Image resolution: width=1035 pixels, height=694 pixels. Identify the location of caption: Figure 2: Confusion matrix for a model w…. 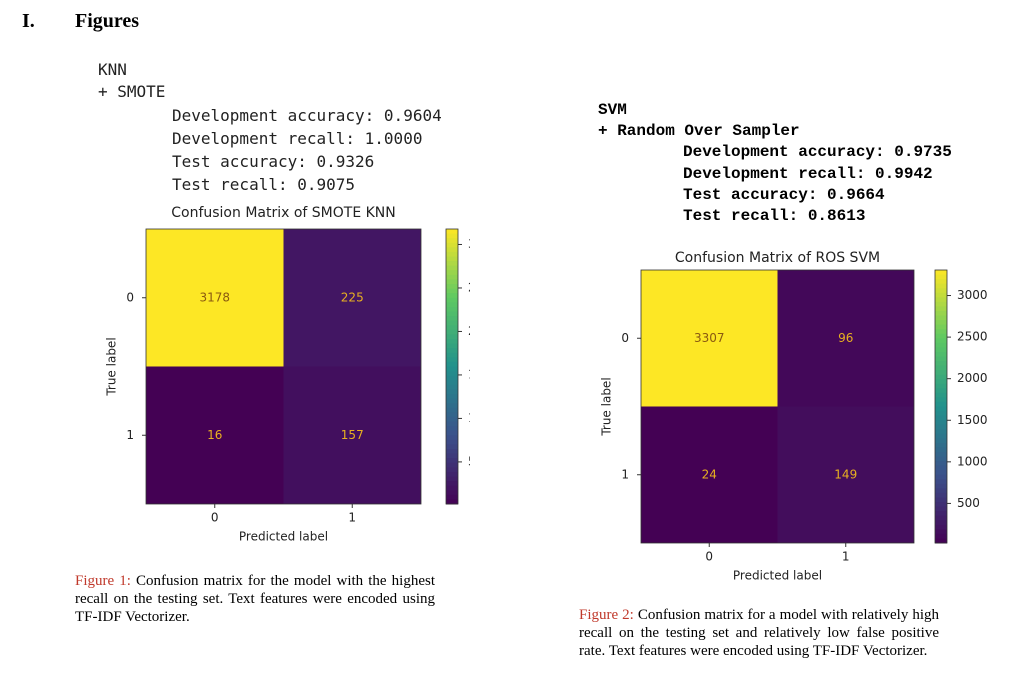
(759, 633).